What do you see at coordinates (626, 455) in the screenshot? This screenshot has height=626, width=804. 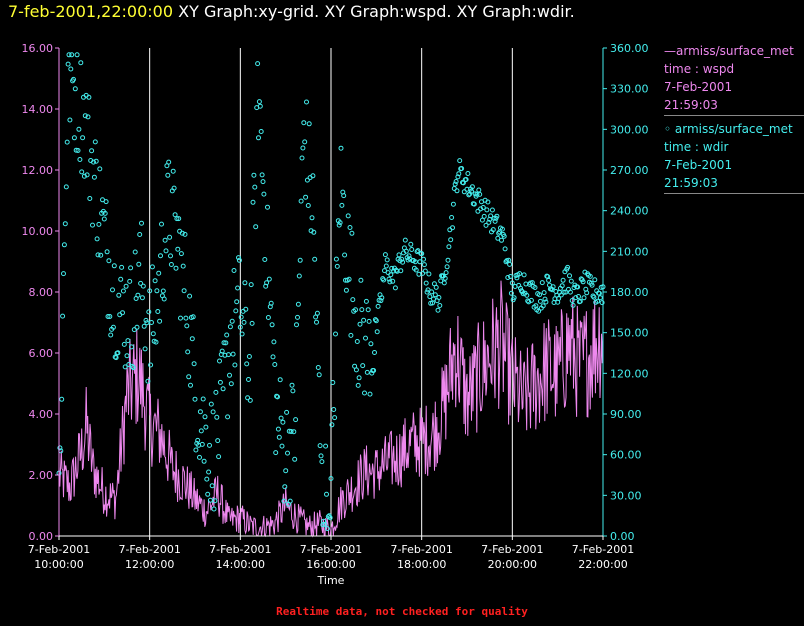 I see `right-tick-label: 60.00` at bounding box center [626, 455].